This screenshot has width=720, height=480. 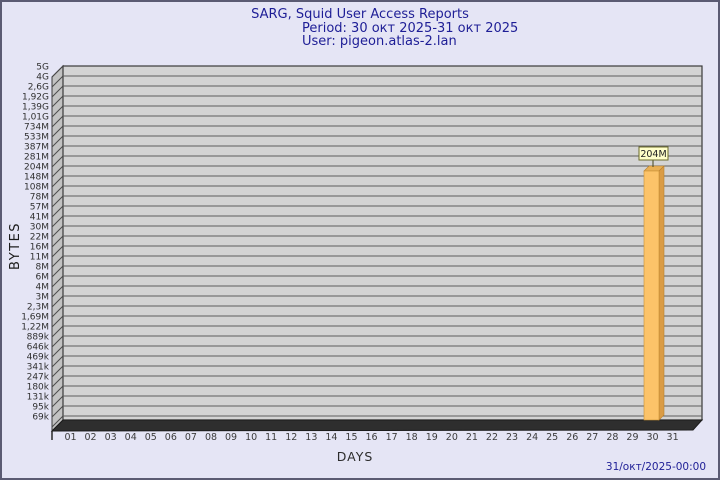 I want to click on x-tick-label: 24, so click(x=532, y=437).